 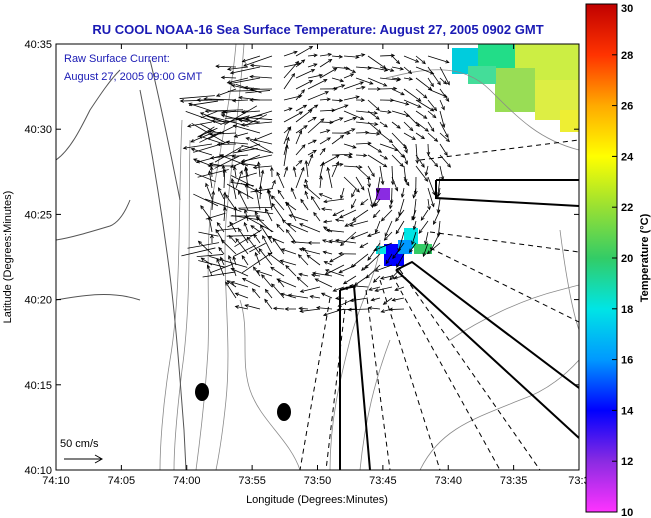 What do you see at coordinates (318, 481) in the screenshot?
I see `x-tick-label: 73:50` at bounding box center [318, 481].